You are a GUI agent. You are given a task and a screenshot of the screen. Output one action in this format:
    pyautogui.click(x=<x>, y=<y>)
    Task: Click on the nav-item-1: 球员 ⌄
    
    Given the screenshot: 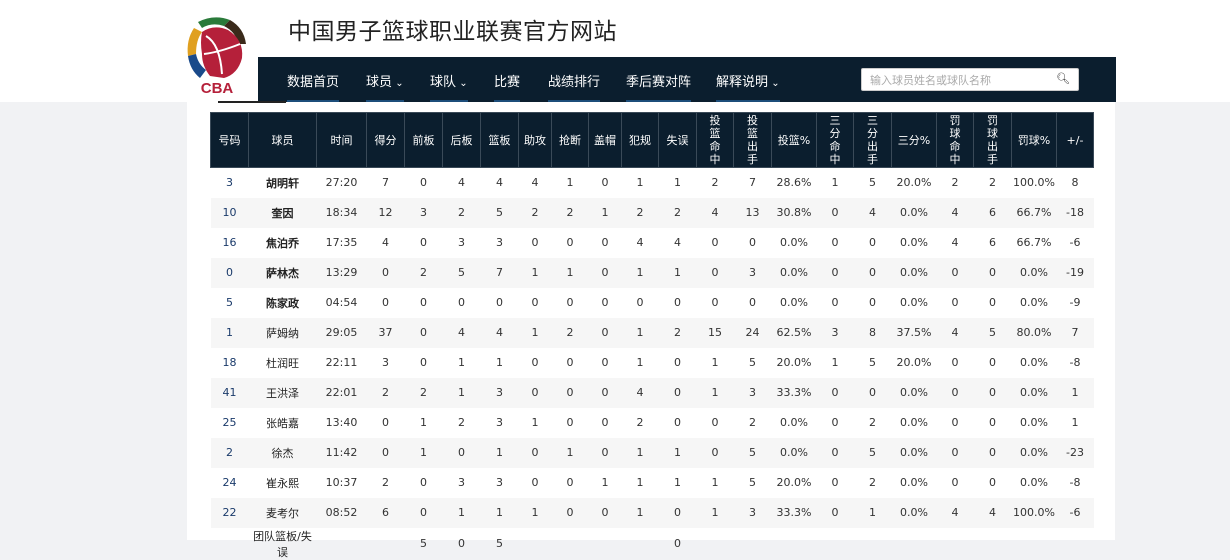 What is the action you would take?
    pyautogui.click(x=385, y=86)
    